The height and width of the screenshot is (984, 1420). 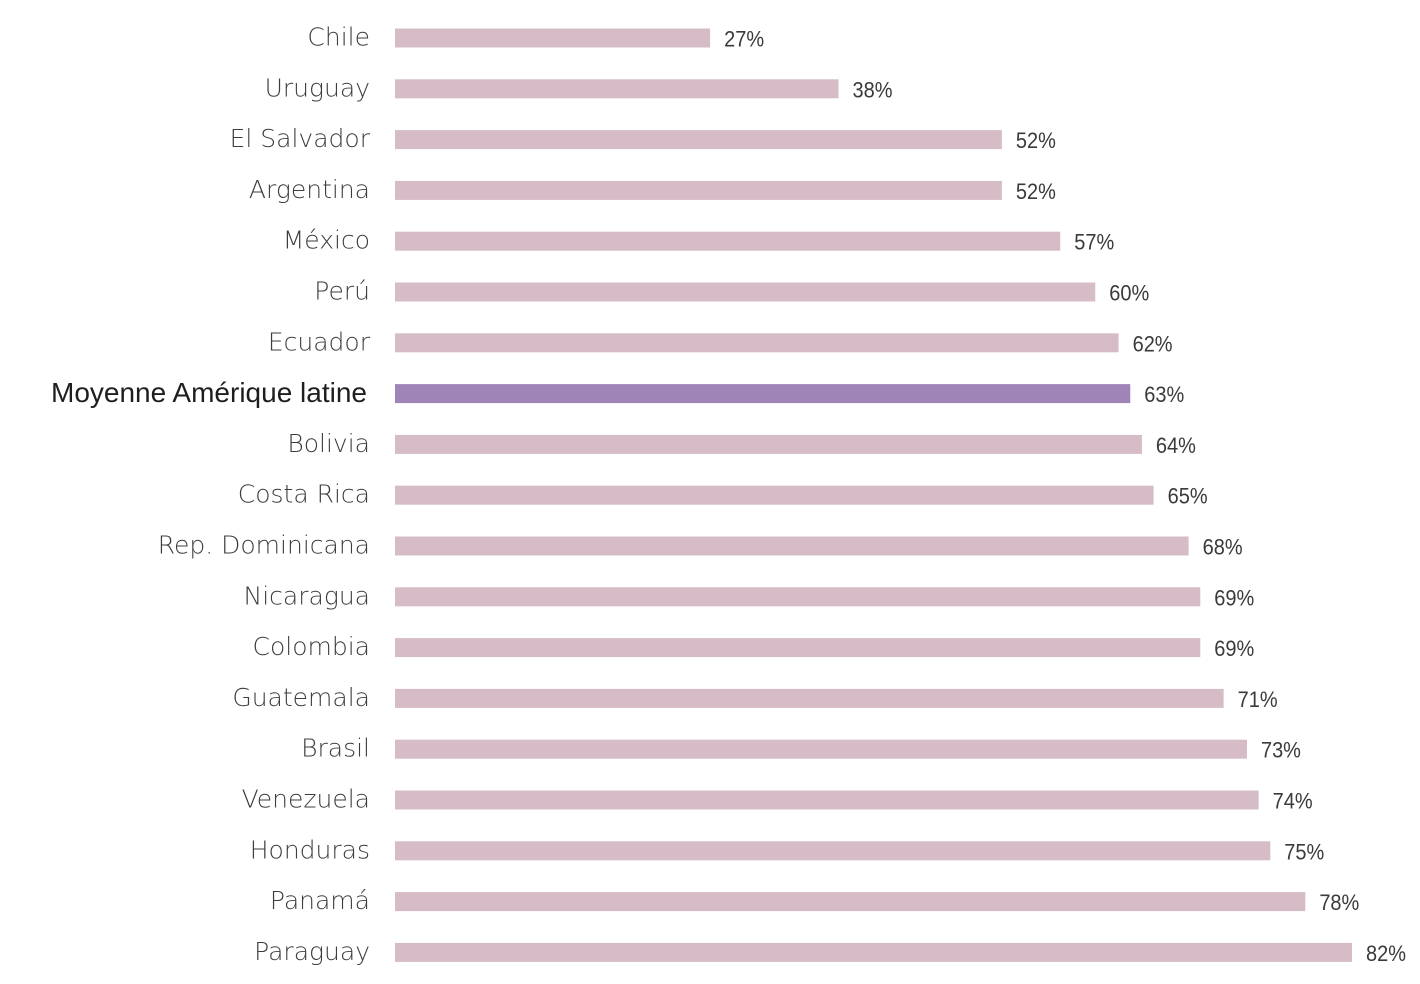 I want to click on value-label: 57%, so click(x=1094, y=242).